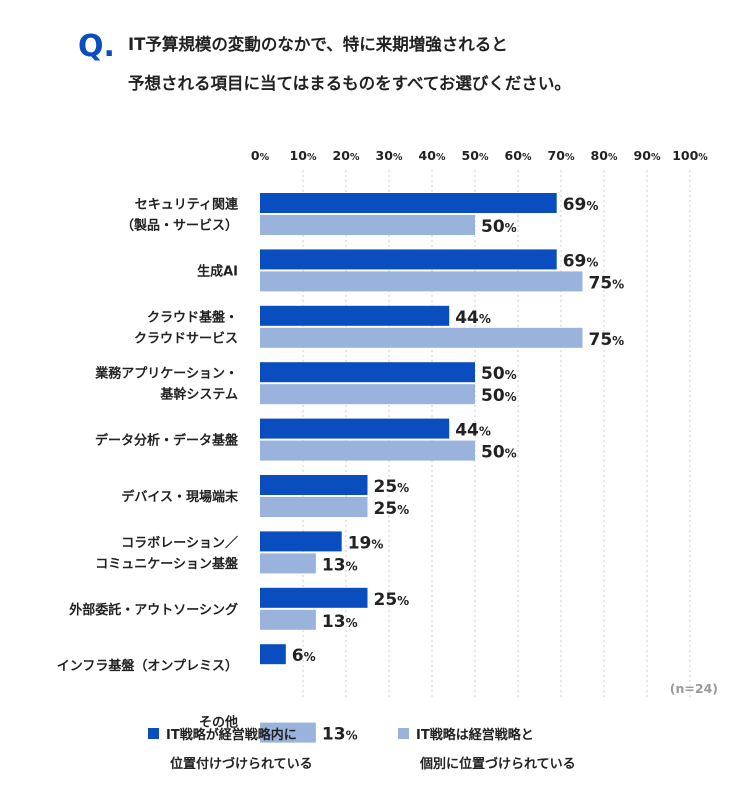  Describe the element at coordinates (166, 374) in the screenshot. I see `category-label: 業務アプリケーション・` at that location.